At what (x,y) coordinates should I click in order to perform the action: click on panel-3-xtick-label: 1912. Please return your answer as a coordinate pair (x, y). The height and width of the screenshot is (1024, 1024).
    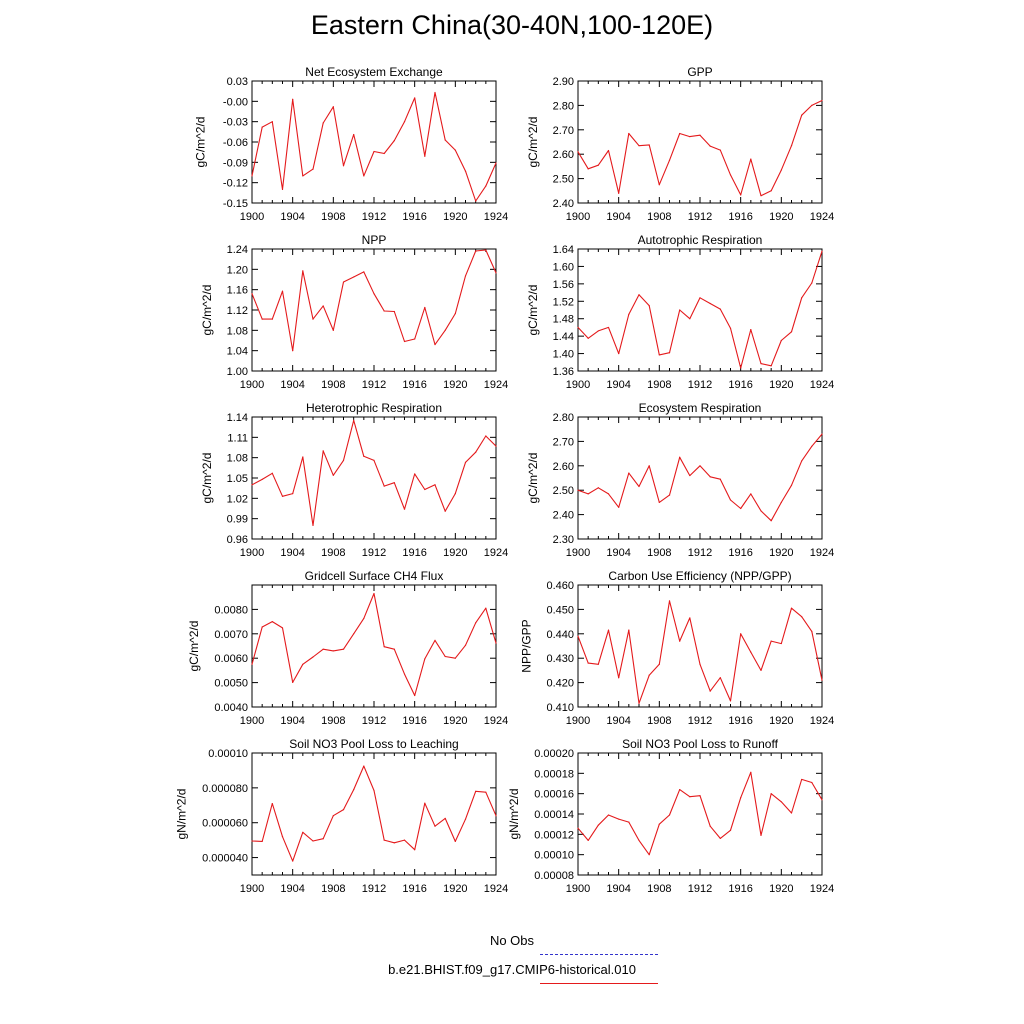
    Looking at the image, I should click on (374, 385).